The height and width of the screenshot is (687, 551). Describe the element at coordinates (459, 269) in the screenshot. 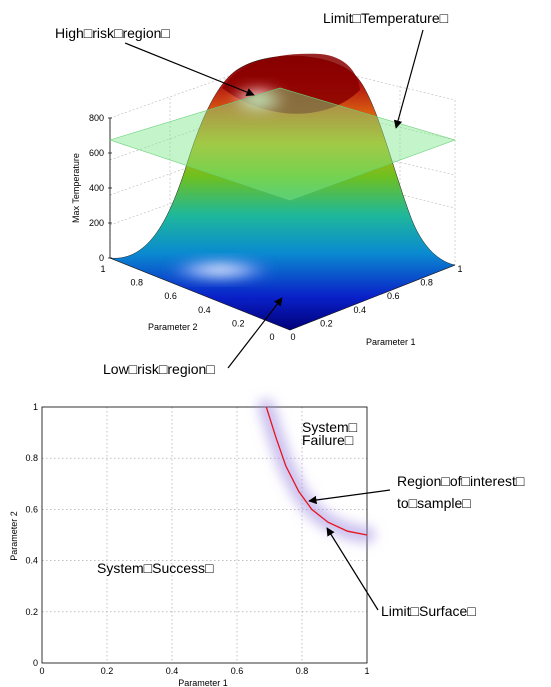

I see `x-tick-label-3d: 1` at that location.